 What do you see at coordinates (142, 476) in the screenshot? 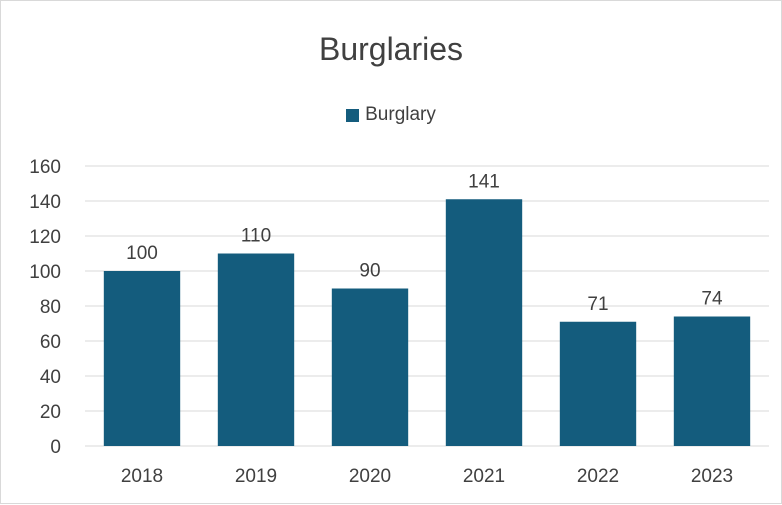
I see `x-tick-label-2018: 2018` at bounding box center [142, 476].